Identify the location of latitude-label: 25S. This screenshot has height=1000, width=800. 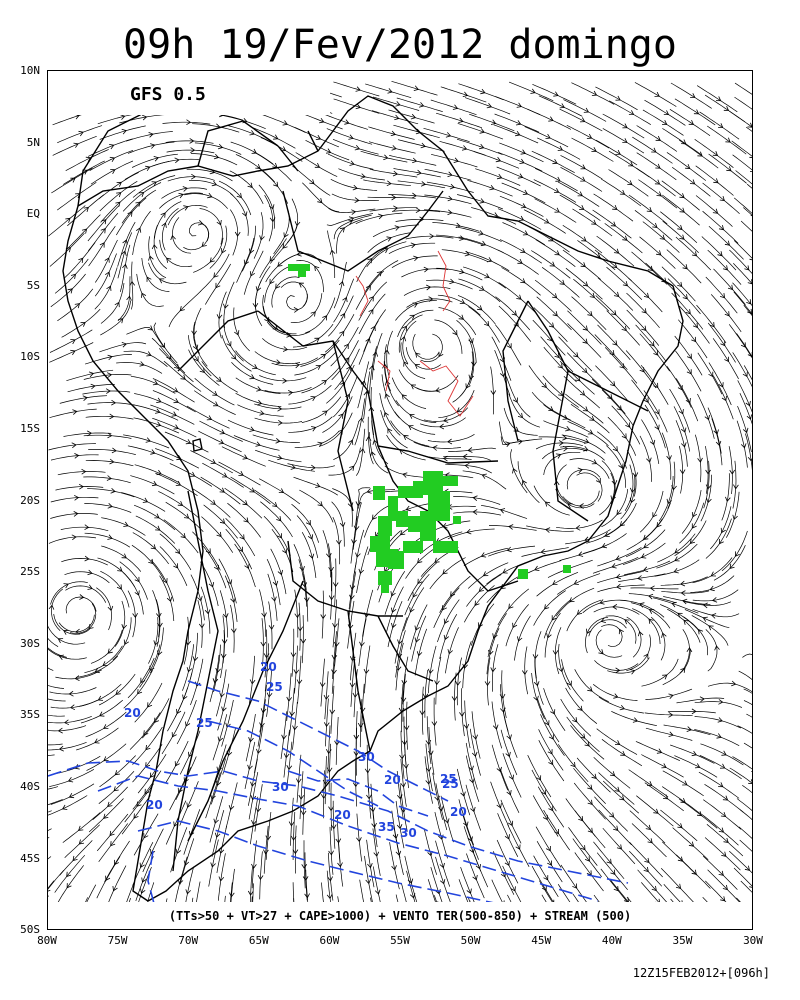
(30, 572).